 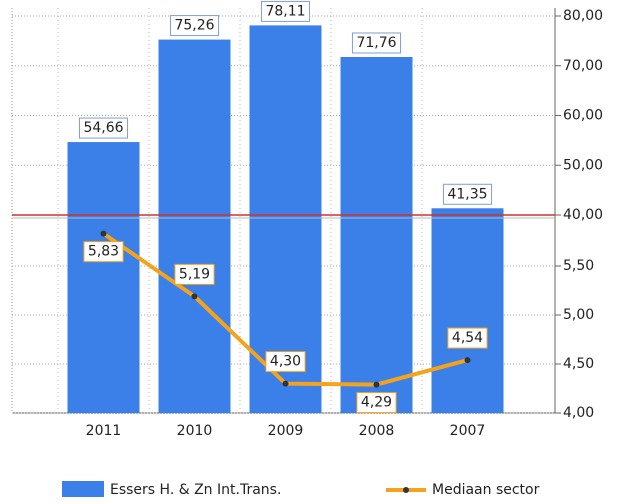 I want to click on y-tick-label: 60,00, so click(x=583, y=116).